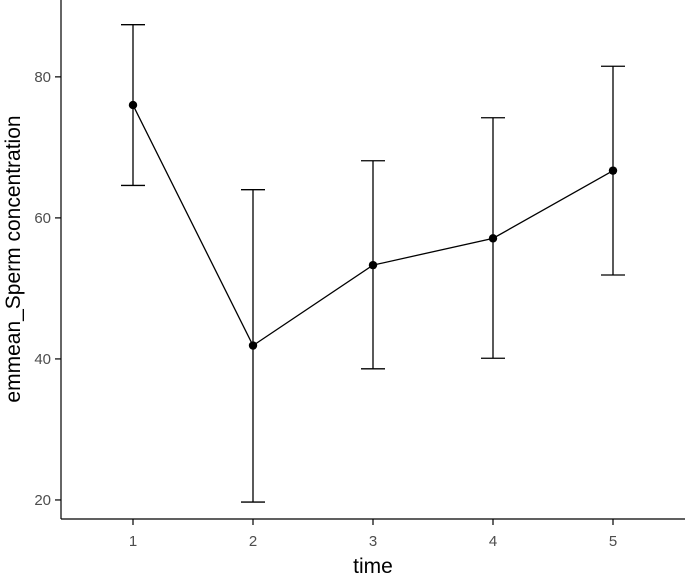  I want to click on y-tick-label: 40, so click(42, 359).